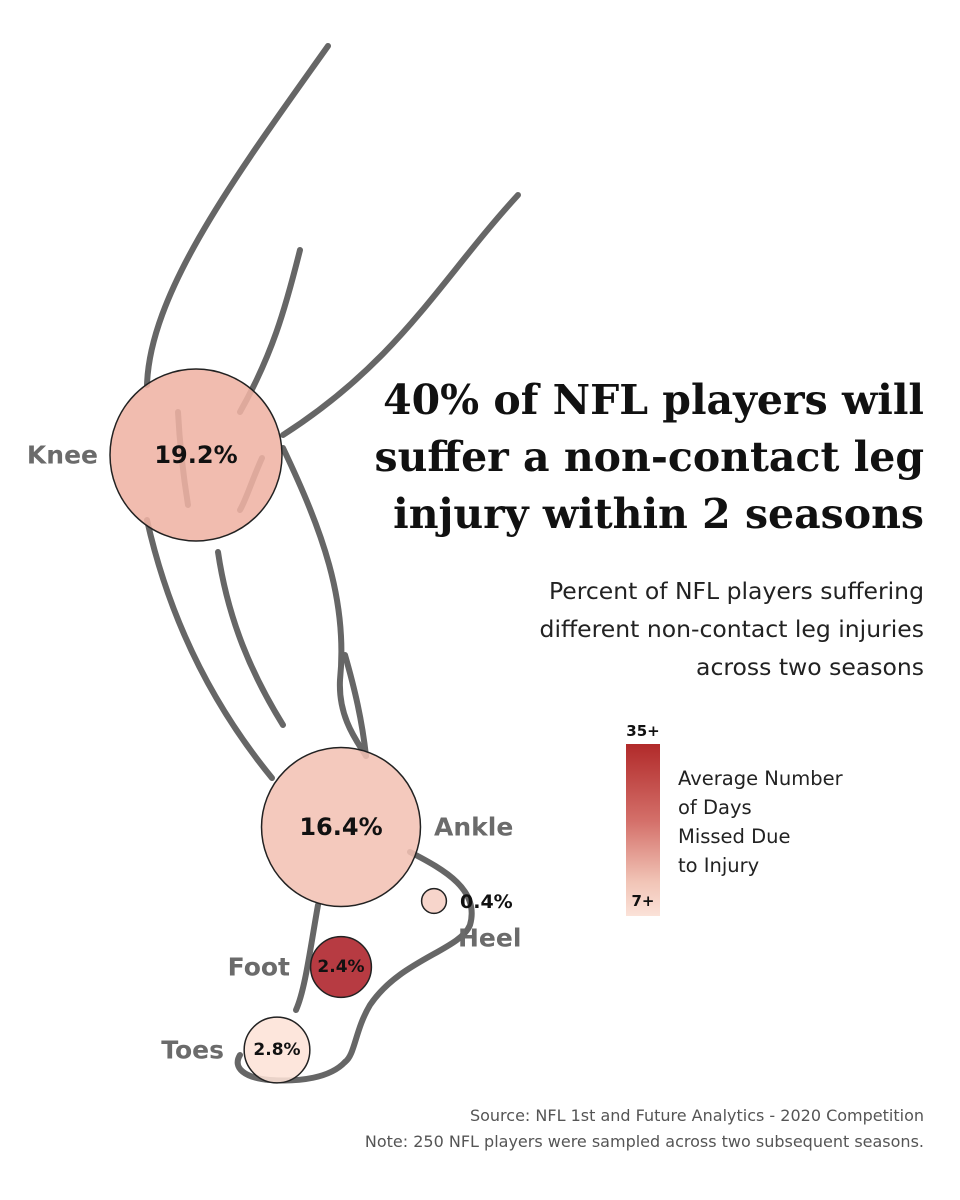 The height and width of the screenshot is (1200, 960). Describe the element at coordinates (658, 514) in the screenshot. I see `headline-line-3: injury within 2 seasons` at that location.